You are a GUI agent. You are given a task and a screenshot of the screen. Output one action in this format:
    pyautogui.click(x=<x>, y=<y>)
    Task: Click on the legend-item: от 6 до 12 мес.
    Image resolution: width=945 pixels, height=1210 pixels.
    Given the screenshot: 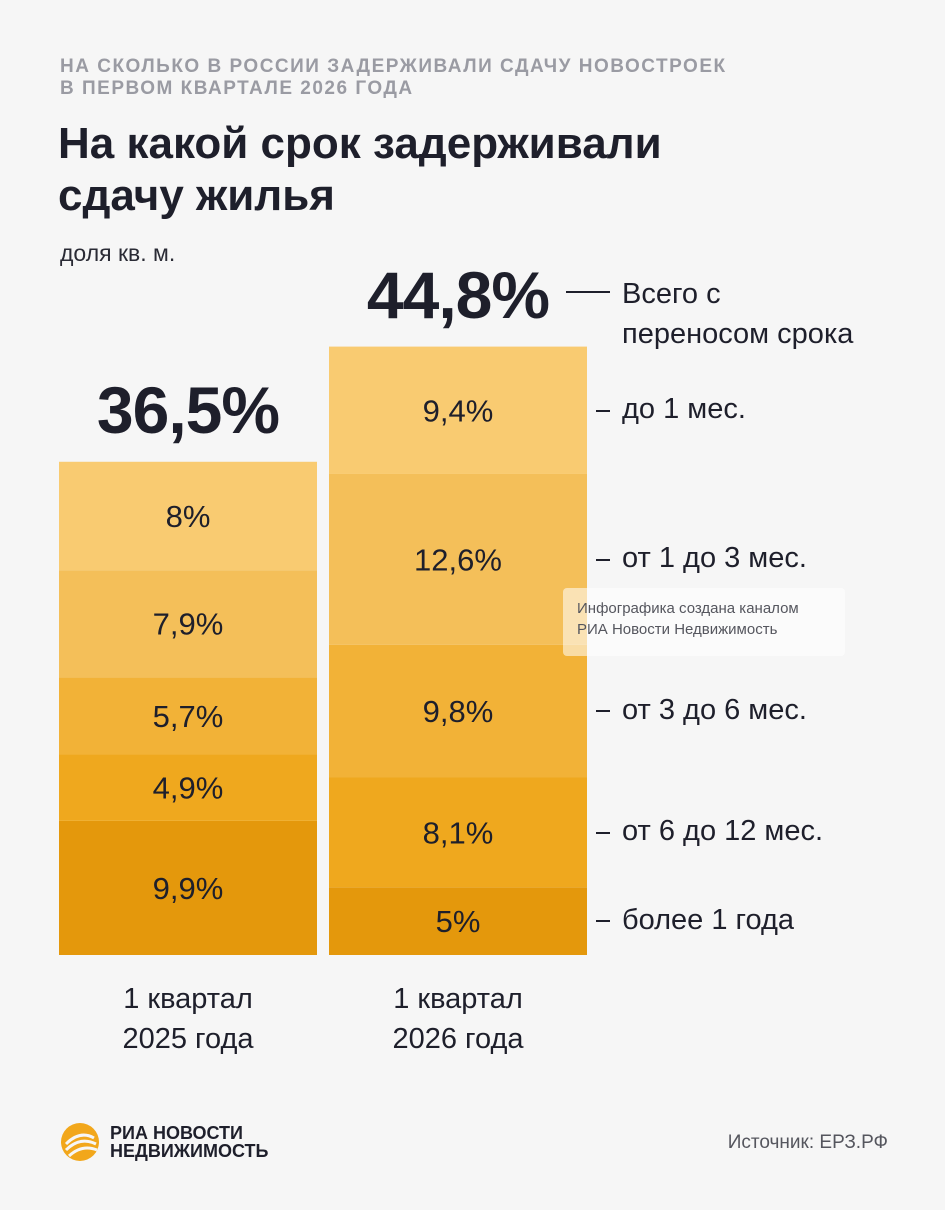 What is the action you would take?
    pyautogui.click(x=709, y=831)
    